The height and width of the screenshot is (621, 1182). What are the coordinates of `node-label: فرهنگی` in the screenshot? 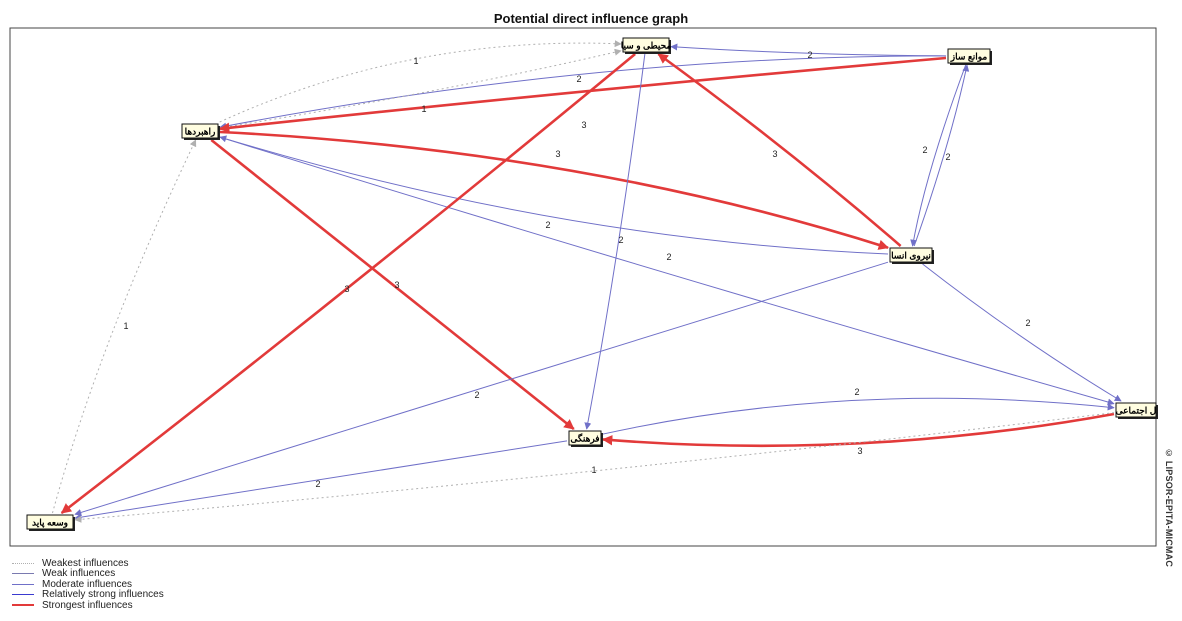 It's located at (584, 439).